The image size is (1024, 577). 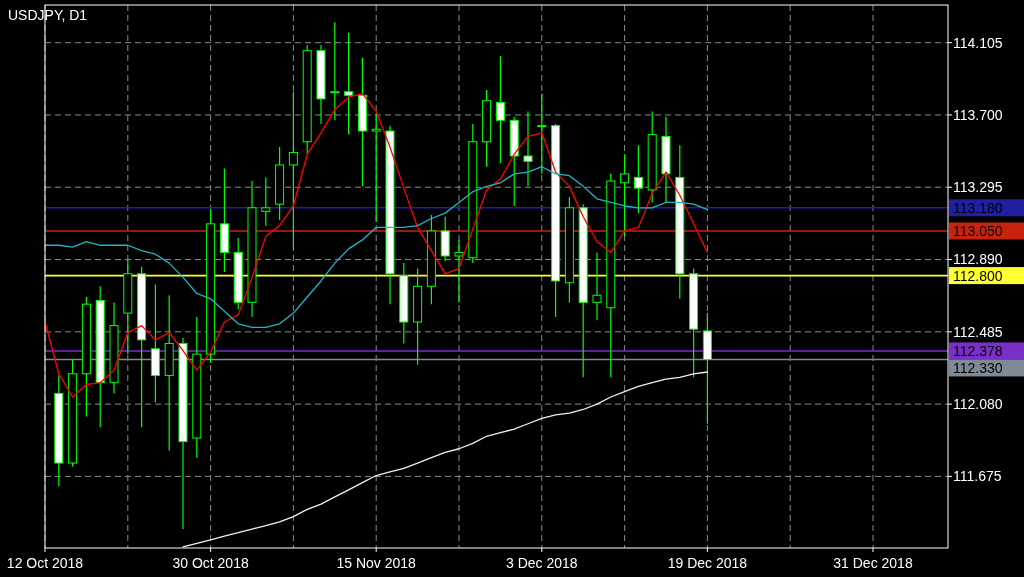 I want to click on ref-line-label: 112.330, so click(x=978, y=367).